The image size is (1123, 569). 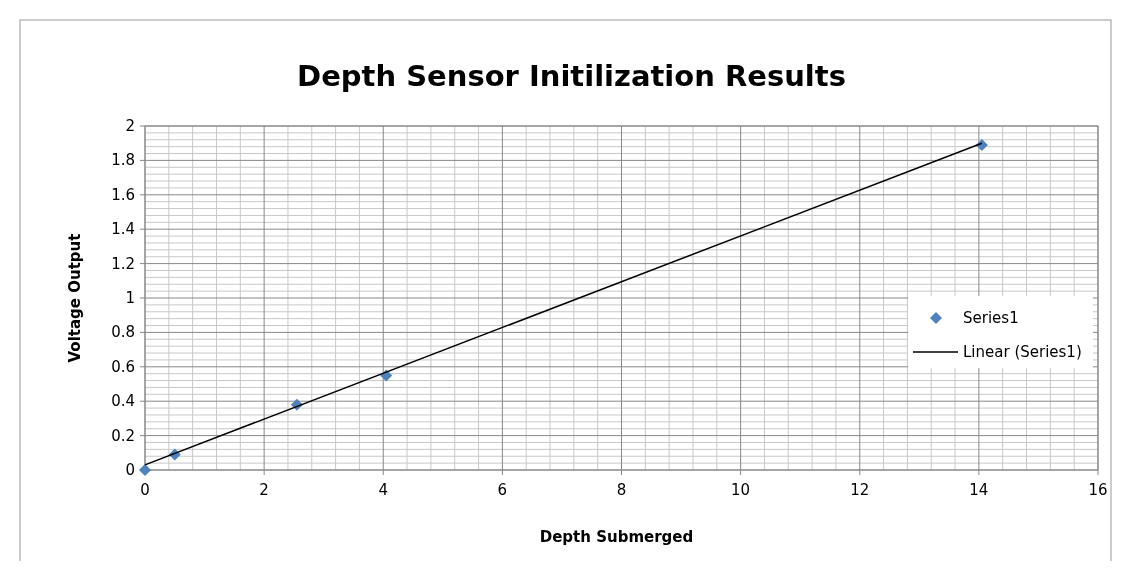 What do you see at coordinates (130, 470) in the screenshot?
I see `y-tick-label: 0` at bounding box center [130, 470].